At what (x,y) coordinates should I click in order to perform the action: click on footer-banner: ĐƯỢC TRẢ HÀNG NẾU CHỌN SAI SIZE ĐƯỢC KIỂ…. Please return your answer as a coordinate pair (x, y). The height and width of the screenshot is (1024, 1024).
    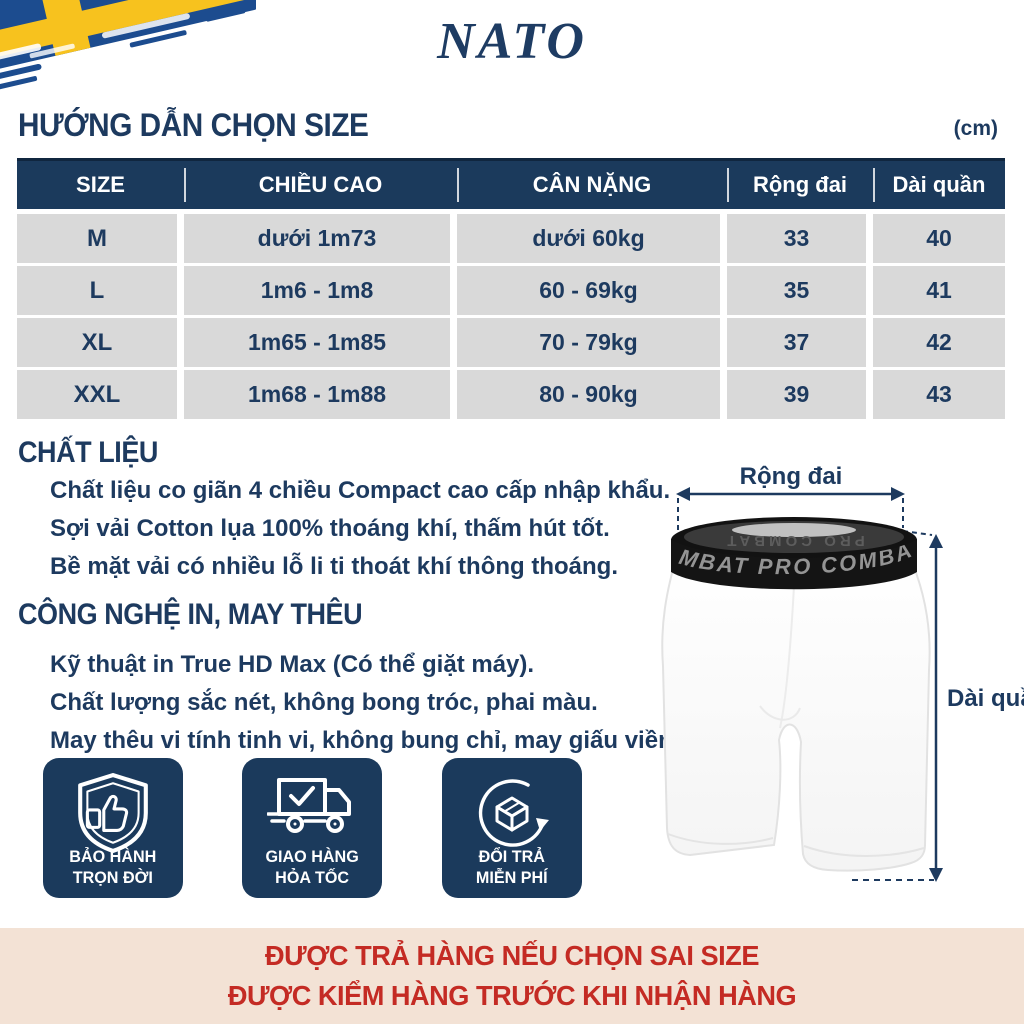
    Looking at the image, I should click on (512, 976).